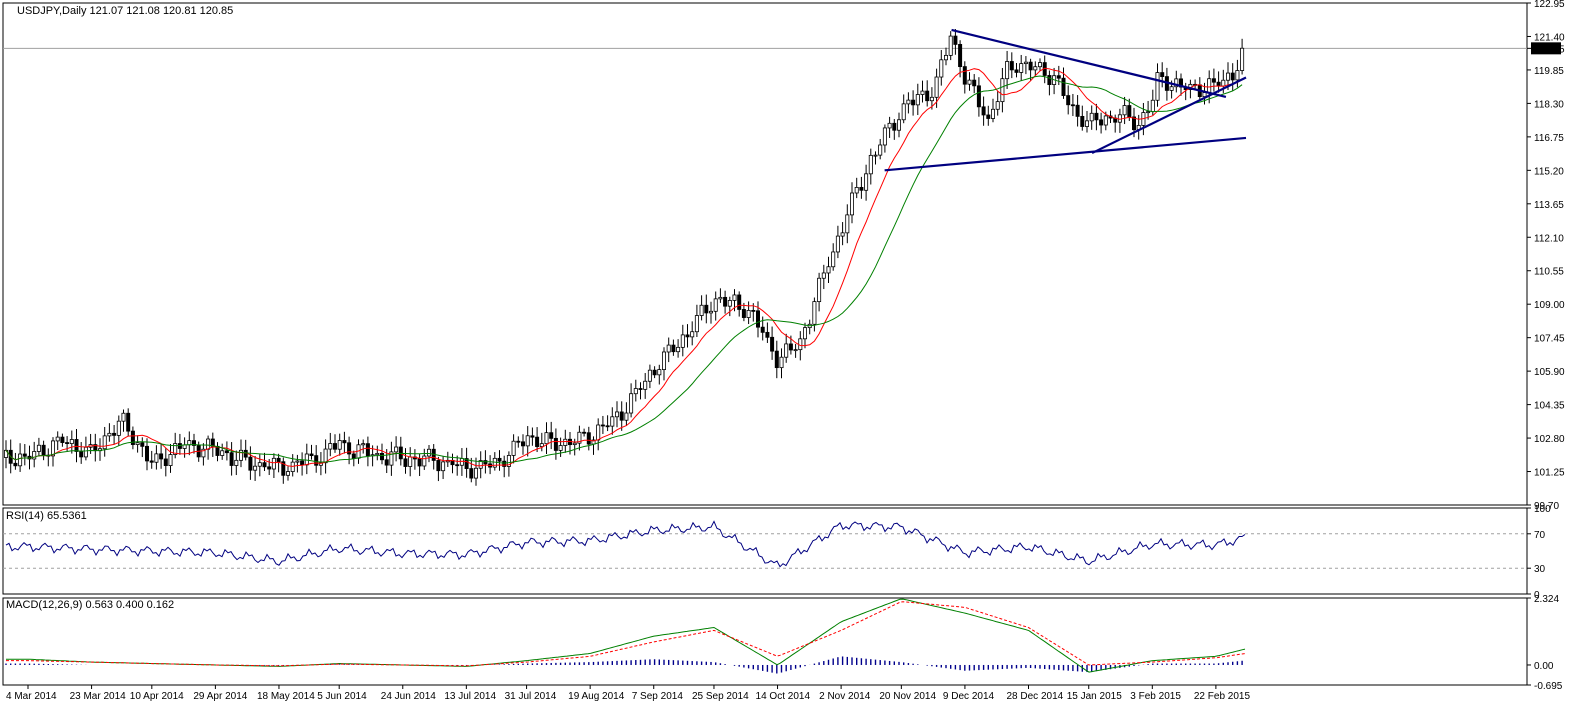 The height and width of the screenshot is (718, 1596). What do you see at coordinates (626, 634) in the screenshot?
I see `macd-signal-line` at bounding box center [626, 634].